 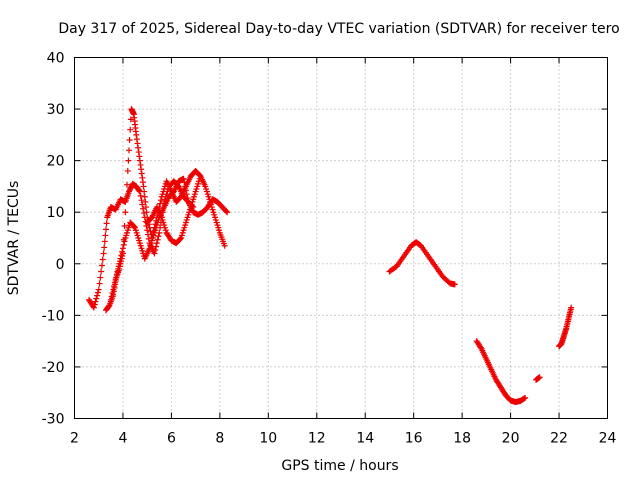 I want to click on x-tick-label: 24, so click(x=608, y=439).